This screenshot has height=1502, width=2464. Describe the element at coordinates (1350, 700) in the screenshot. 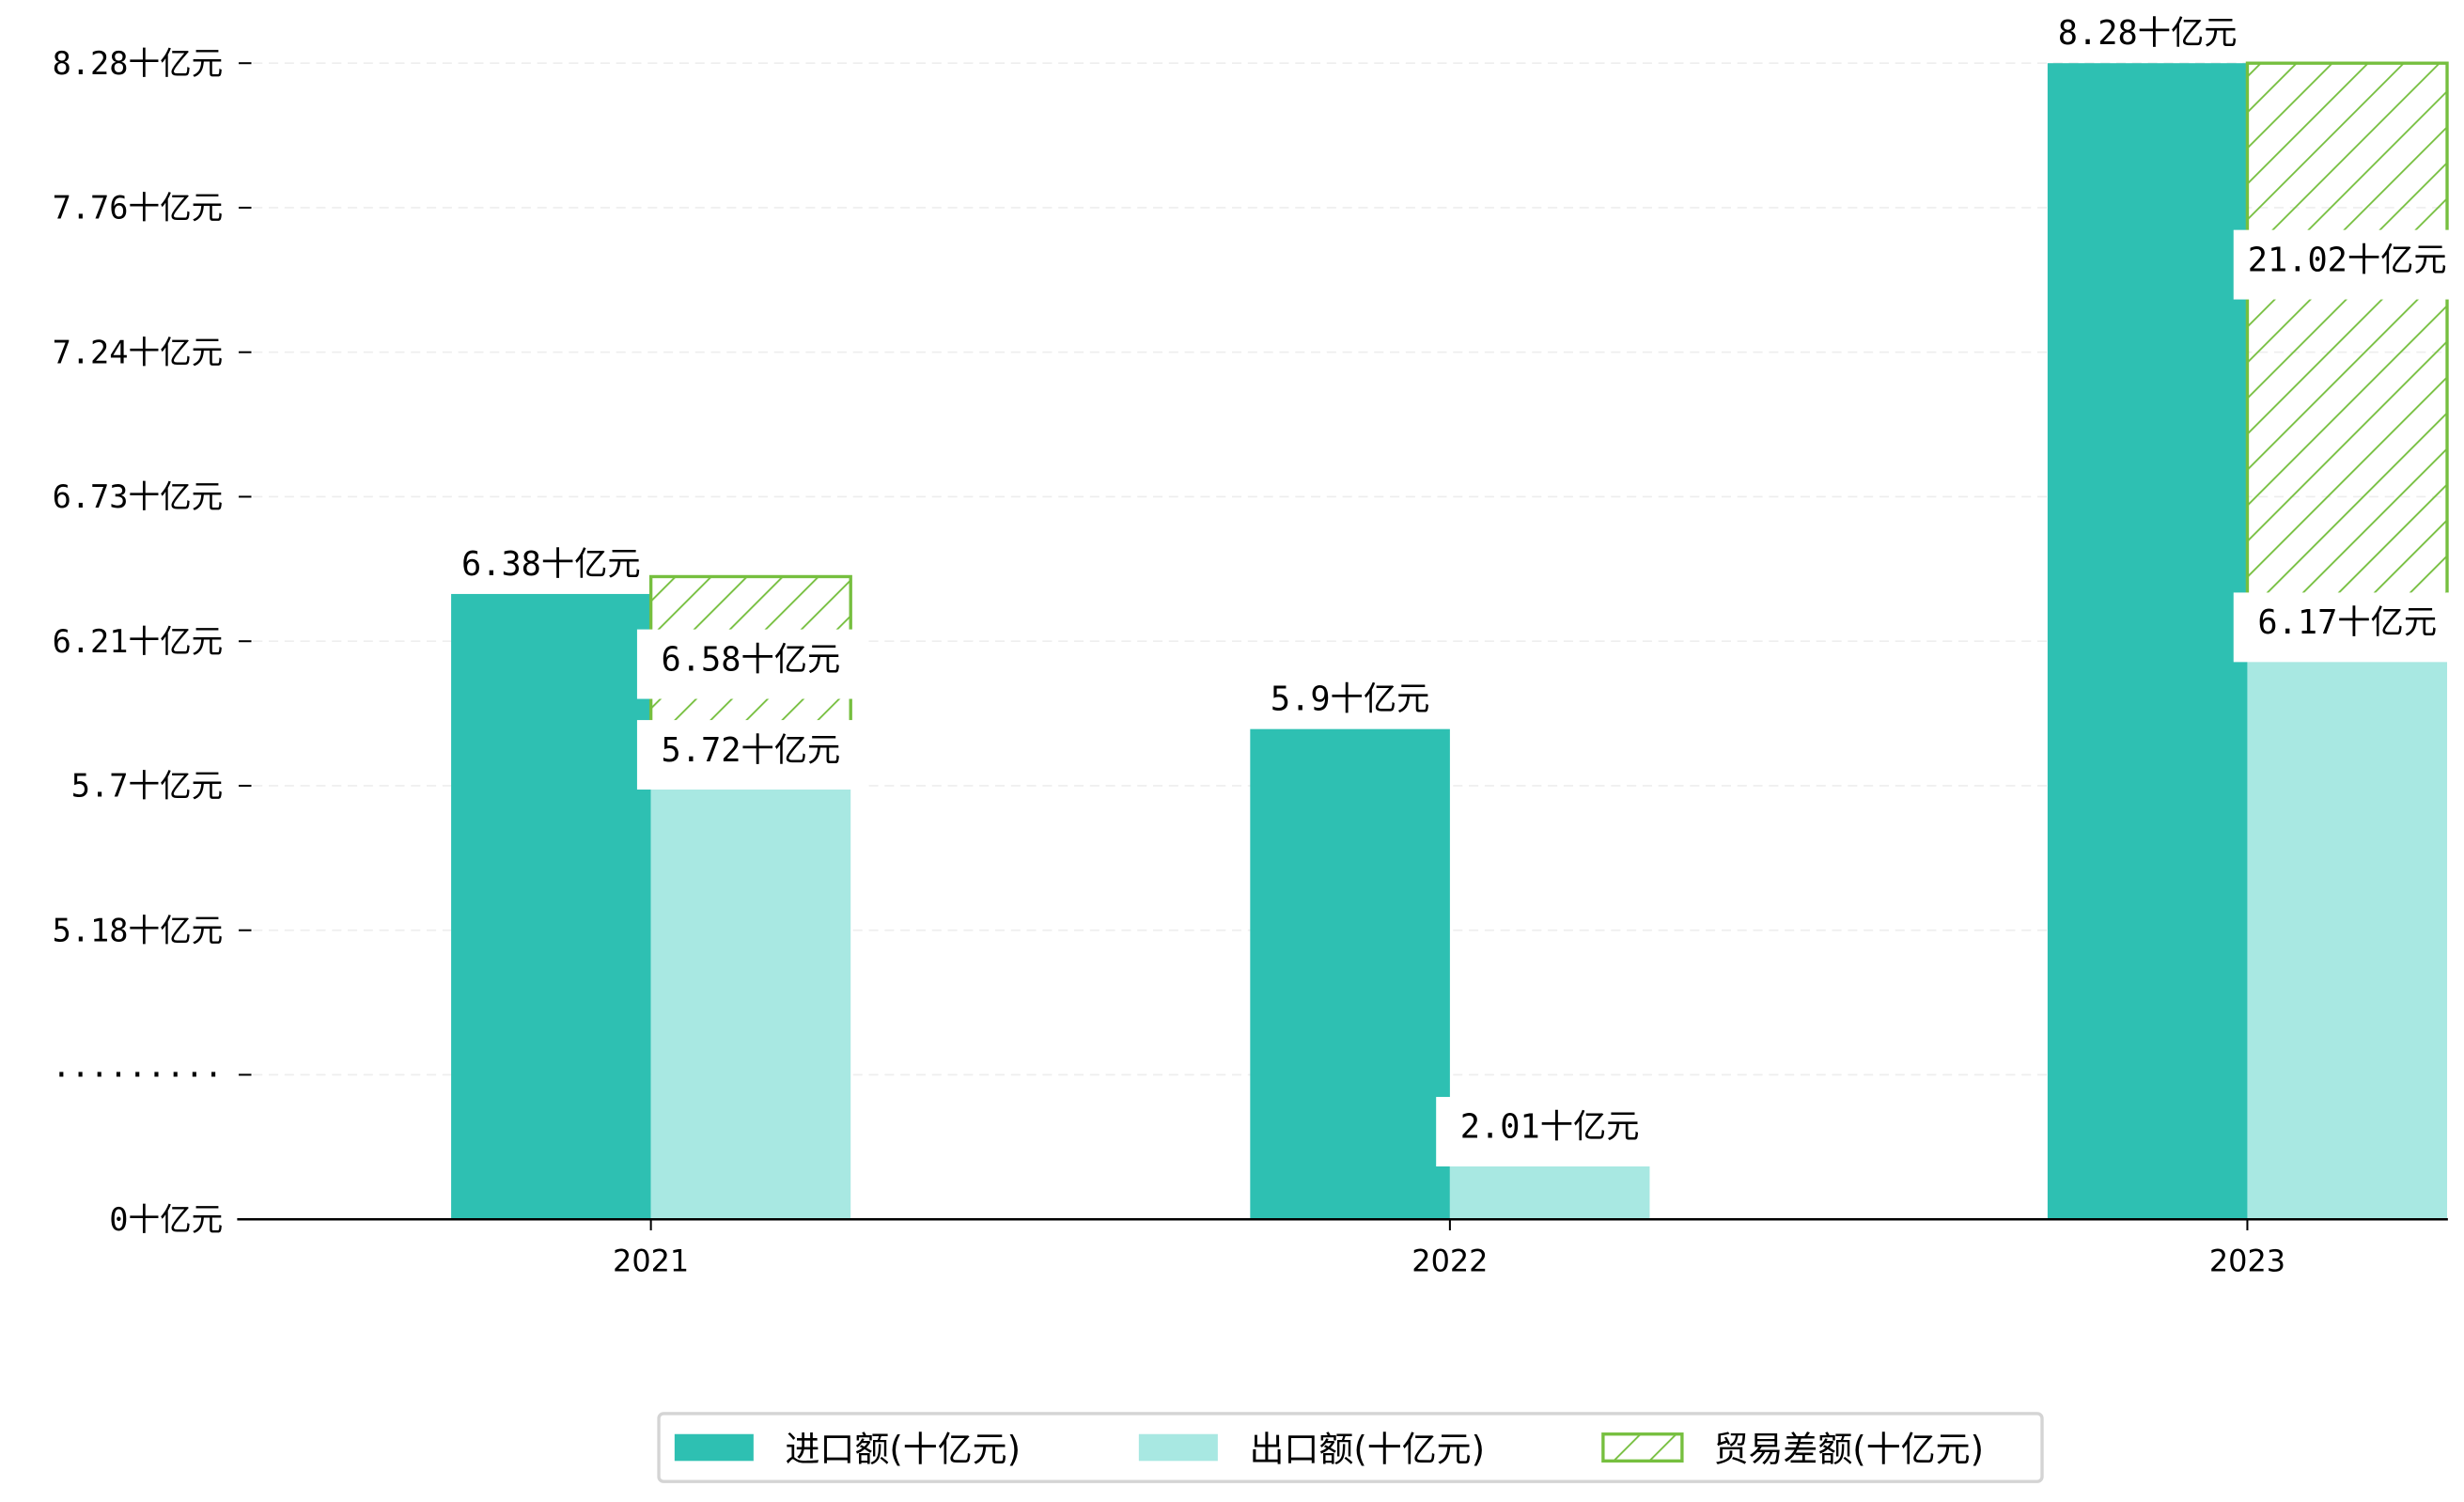

I see `label-import: 5.9十亿元` at that location.